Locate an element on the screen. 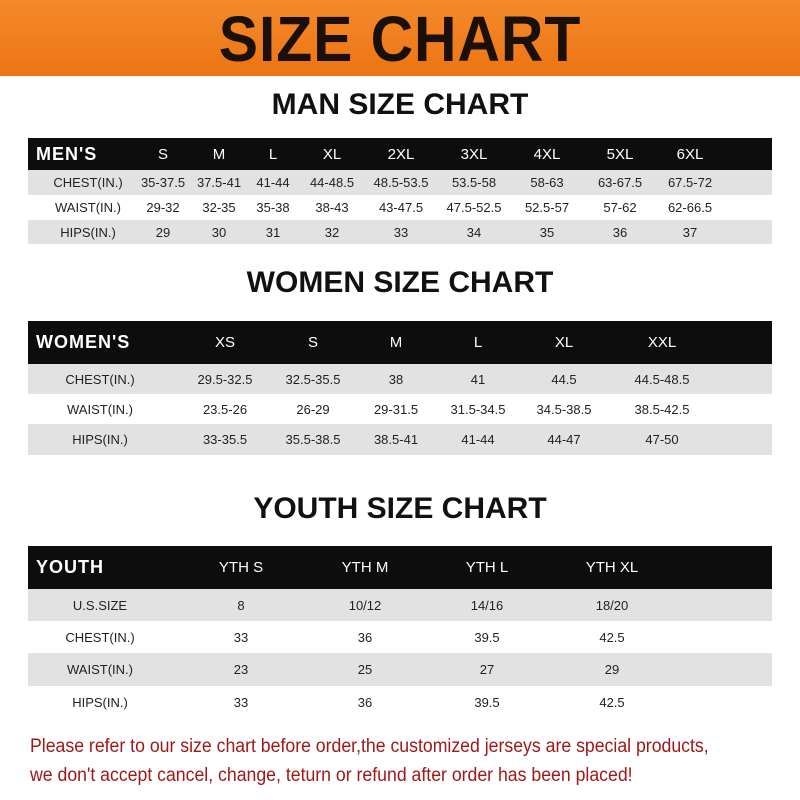 Image resolution: width=800 pixels, height=800 pixels. table-cell: 8 is located at coordinates (241, 605).